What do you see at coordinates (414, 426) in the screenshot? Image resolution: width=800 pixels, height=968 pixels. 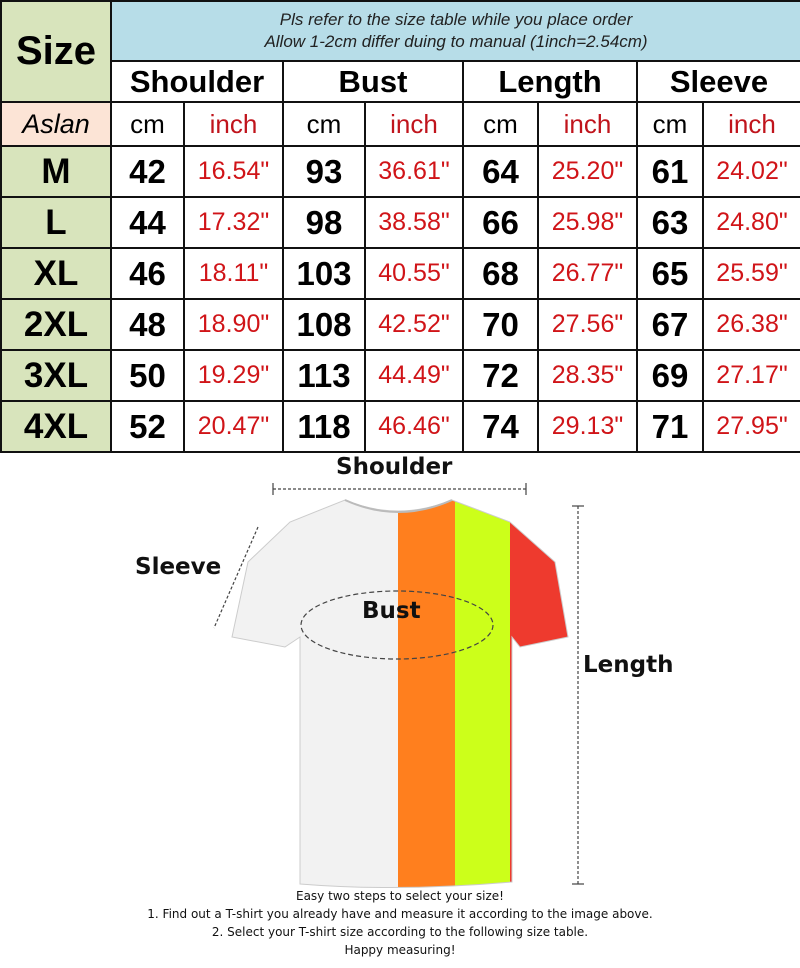 I see `inch-value: 46.46"` at bounding box center [414, 426].